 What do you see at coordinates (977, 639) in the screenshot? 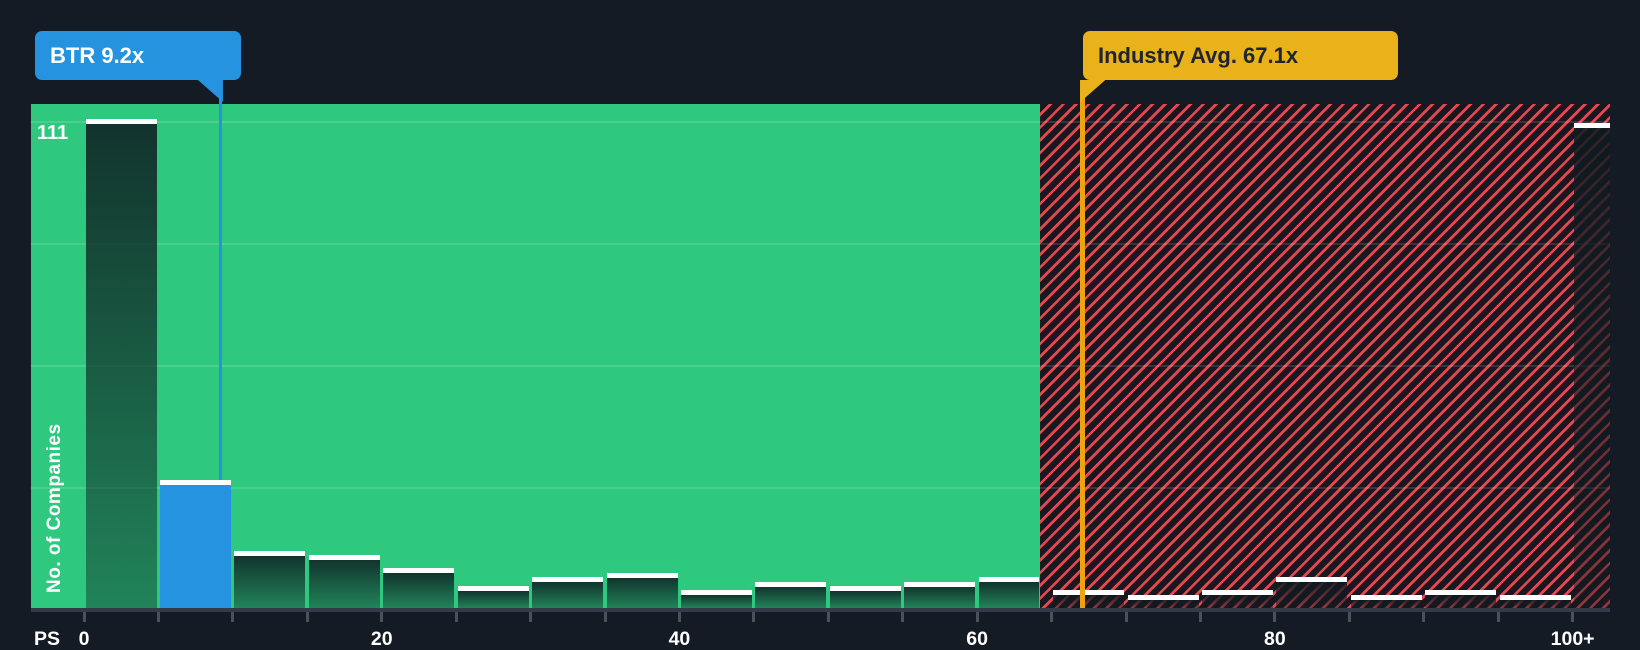
I see `x-axis-label-60: 60` at bounding box center [977, 639].